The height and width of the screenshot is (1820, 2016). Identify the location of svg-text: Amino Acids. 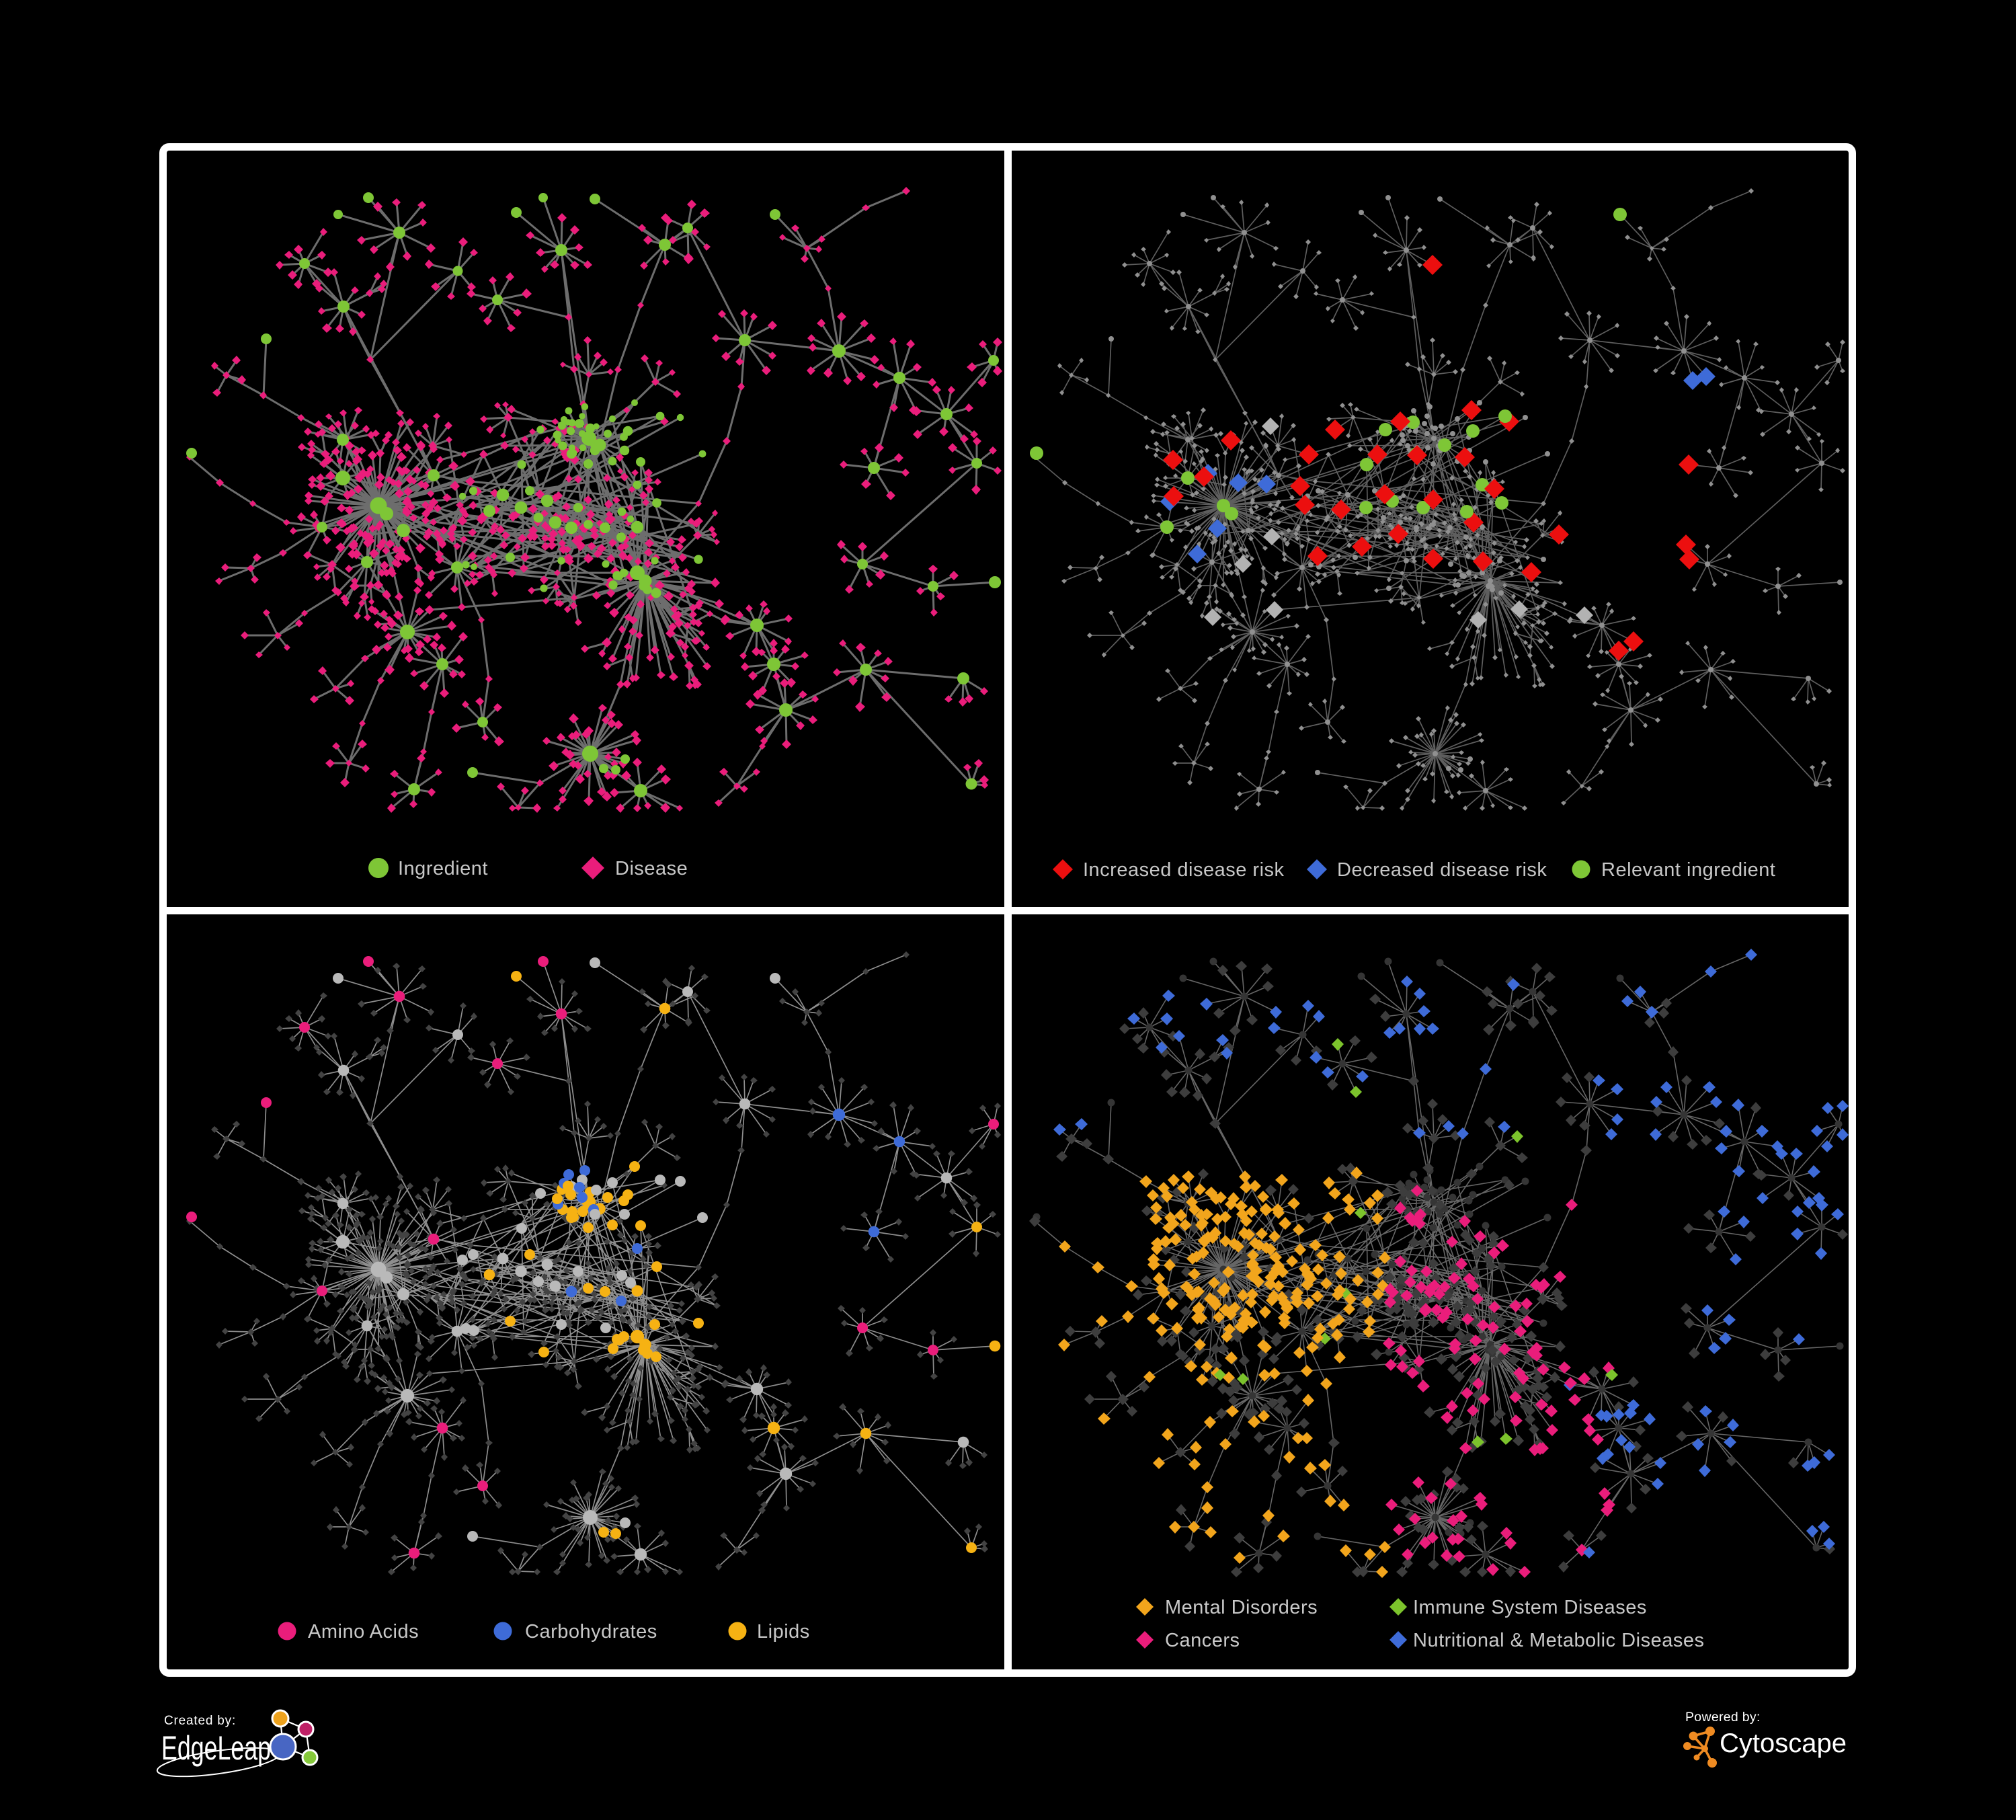
(363, 1632).